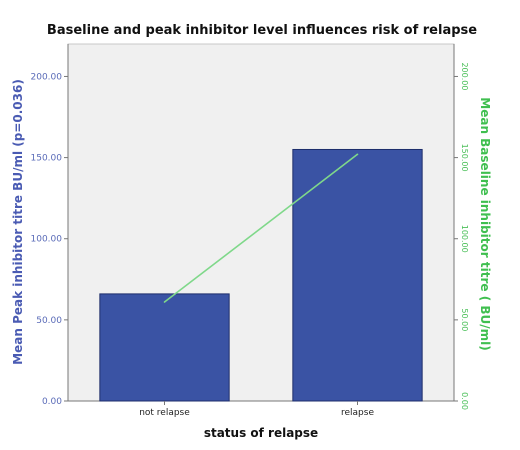  Describe the element at coordinates (164, 413) in the screenshot. I see `x-tick-label: not relapse` at that location.